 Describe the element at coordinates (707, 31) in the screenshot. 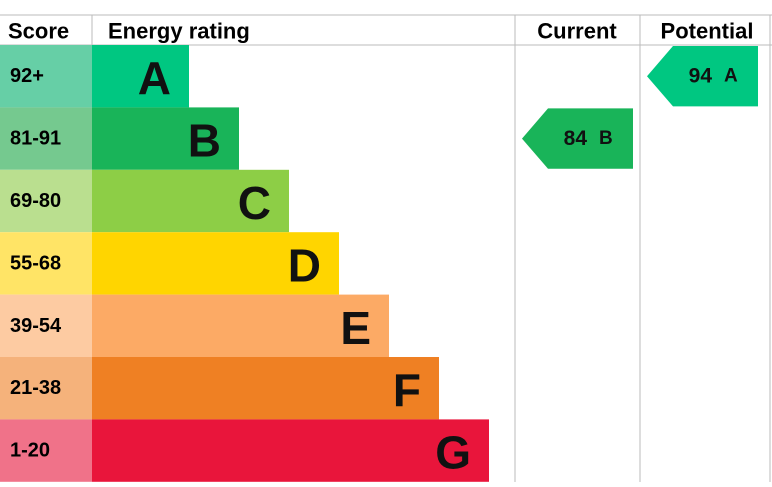

I see `header-potential: Potential` at that location.